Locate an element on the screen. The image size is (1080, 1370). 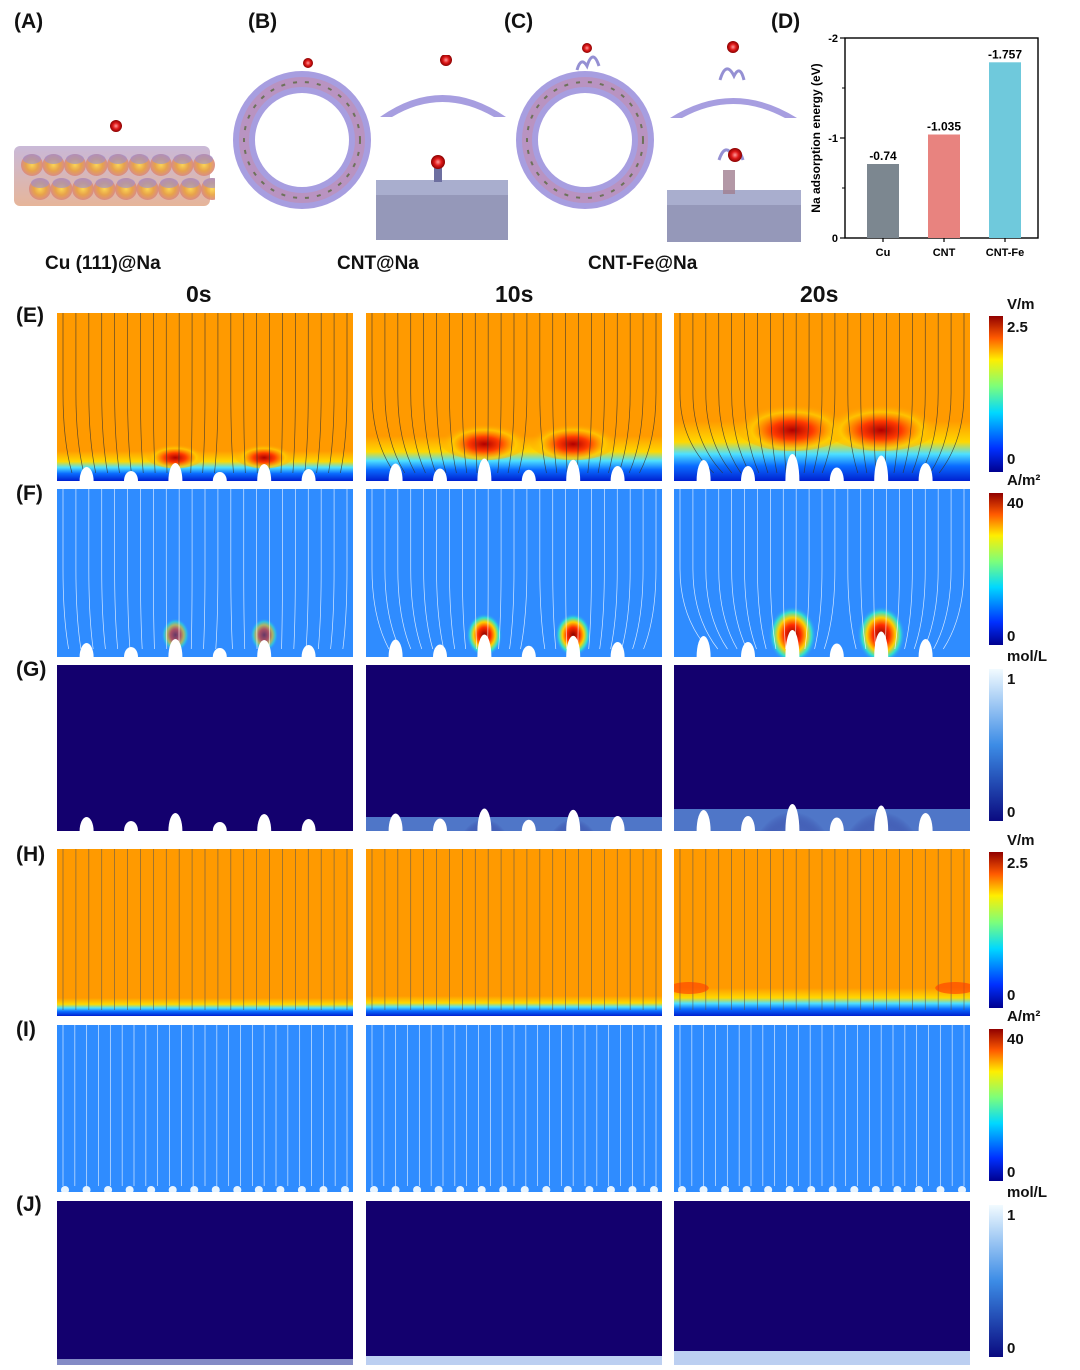
colorbar-i-min: 0 is located at coordinates (1011, 1172).